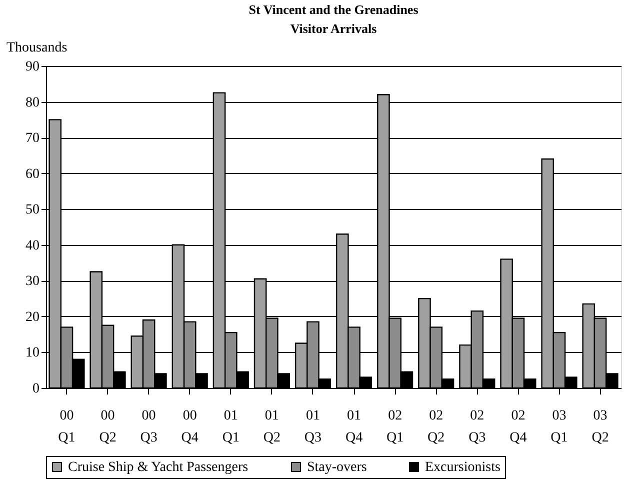 The width and height of the screenshot is (633, 489). Describe the element at coordinates (33, 174) in the screenshot. I see `y-tick-label: 60` at that location.